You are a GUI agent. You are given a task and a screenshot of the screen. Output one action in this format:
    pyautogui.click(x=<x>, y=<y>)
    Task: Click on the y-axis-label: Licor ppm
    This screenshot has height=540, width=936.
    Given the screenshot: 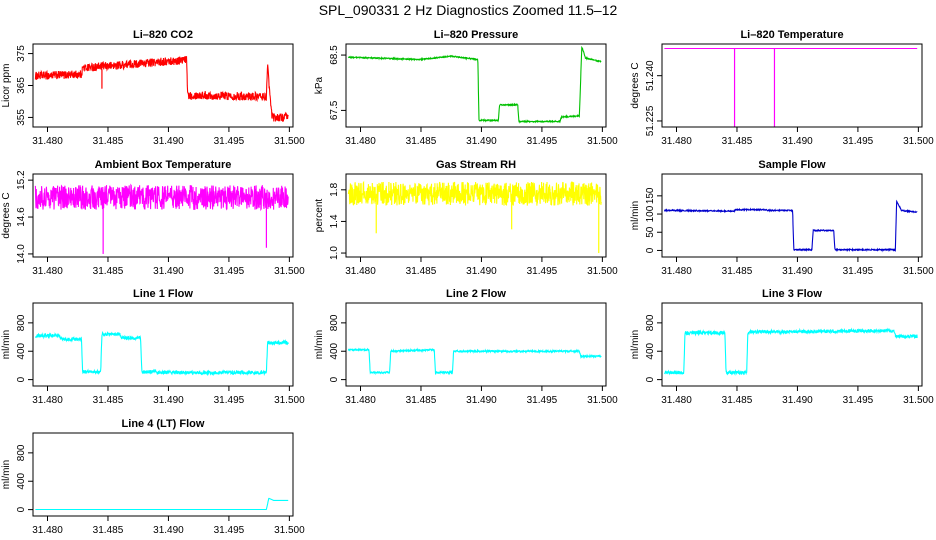 What is the action you would take?
    pyautogui.click(x=6, y=86)
    